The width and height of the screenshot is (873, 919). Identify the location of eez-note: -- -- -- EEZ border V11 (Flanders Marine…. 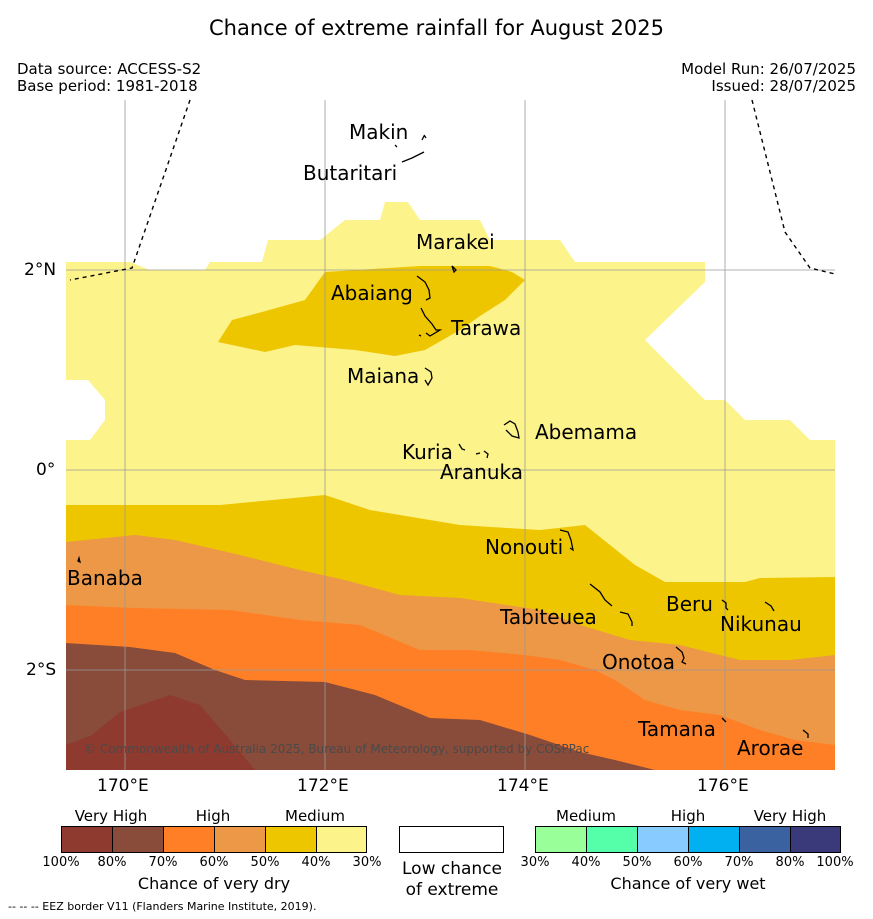
(162, 906).